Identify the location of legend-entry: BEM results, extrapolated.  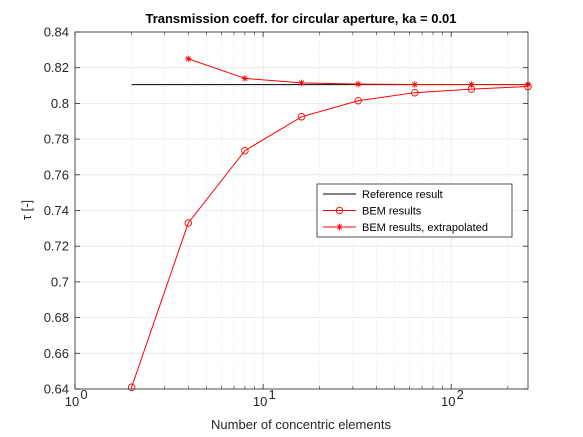
(405, 228).